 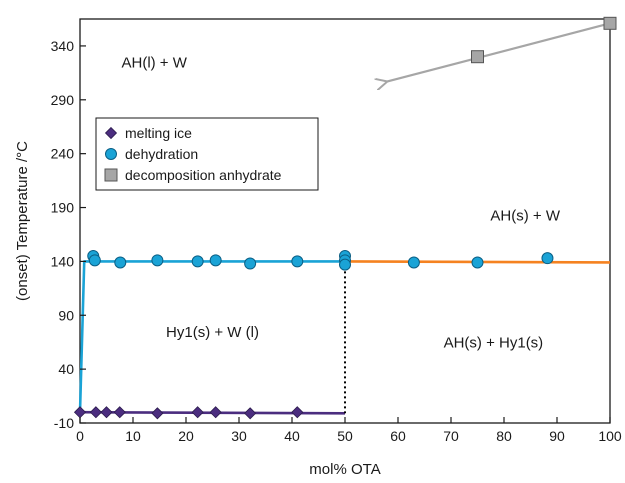 What do you see at coordinates (525, 215) in the screenshot?
I see `region-label: AH(s) + W` at bounding box center [525, 215].